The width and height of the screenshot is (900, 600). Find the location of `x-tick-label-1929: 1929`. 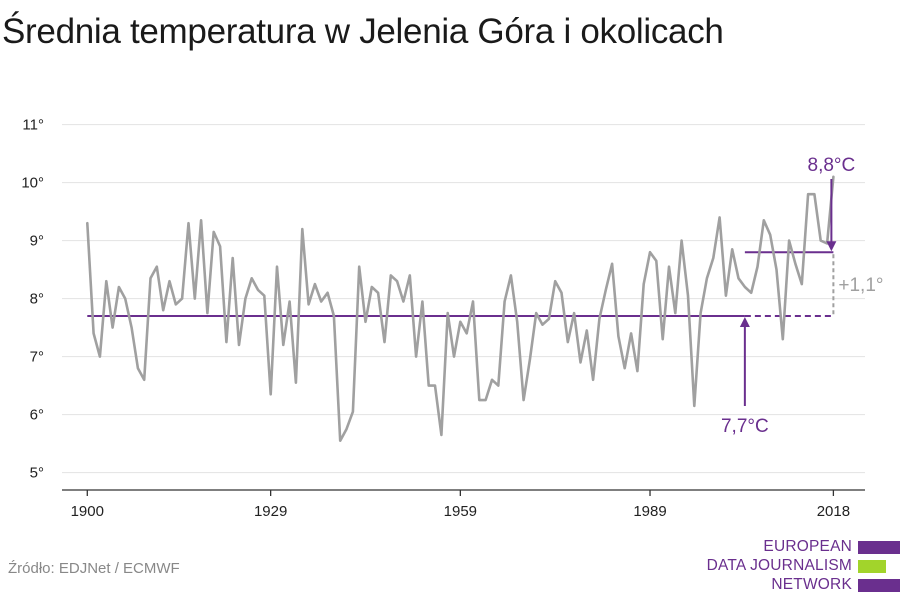

x-tick-label-1929: 1929 is located at coordinates (270, 511).